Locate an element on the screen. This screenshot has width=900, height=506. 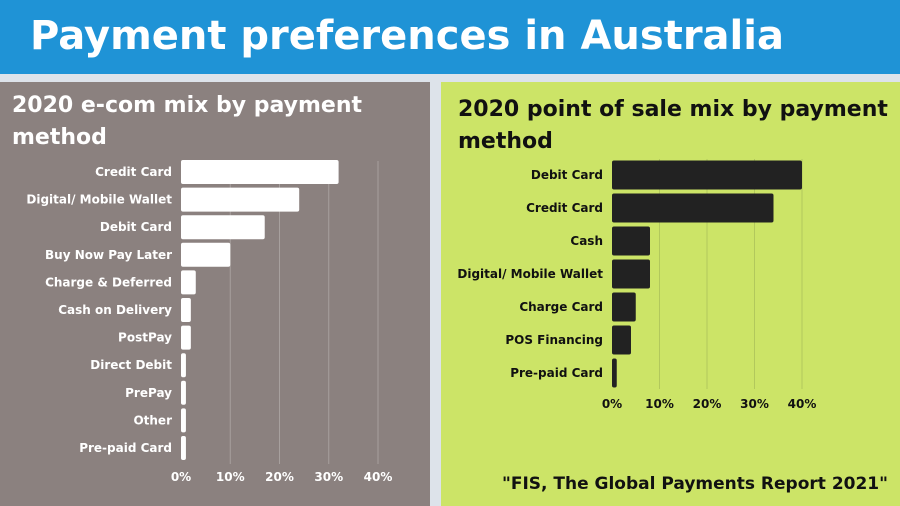
category-label: Cash is located at coordinates (586, 241).